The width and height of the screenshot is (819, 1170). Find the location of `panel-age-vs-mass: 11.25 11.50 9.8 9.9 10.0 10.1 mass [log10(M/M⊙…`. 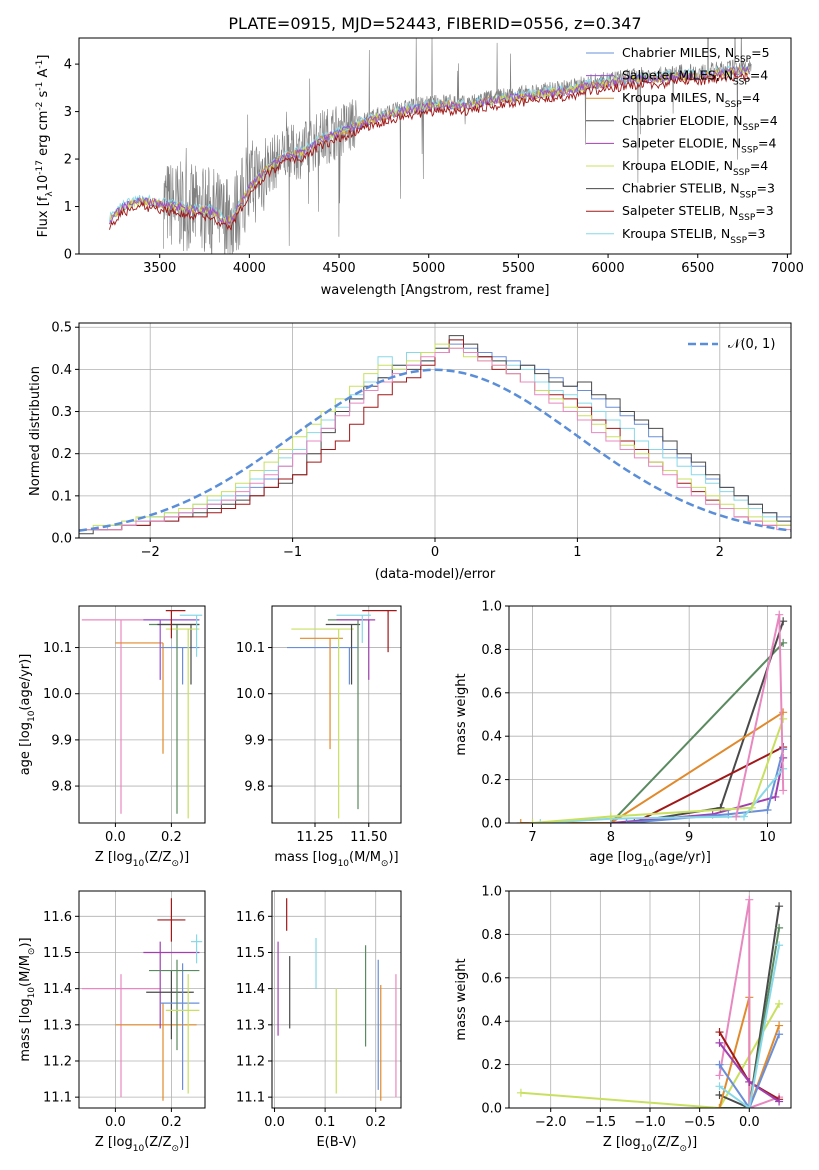

panel-age-vs-mass: 11.25 11.50 9.8 9.9 10.0 10.1 mass [log10(M/M⊙… is located at coordinates (319, 737).